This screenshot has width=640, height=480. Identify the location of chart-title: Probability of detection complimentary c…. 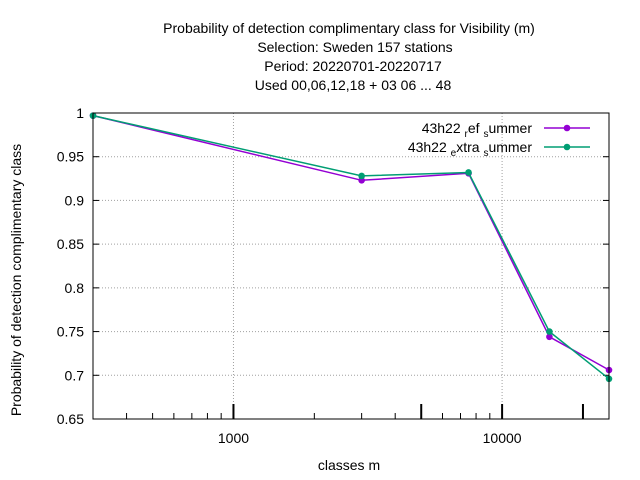
(349, 56).